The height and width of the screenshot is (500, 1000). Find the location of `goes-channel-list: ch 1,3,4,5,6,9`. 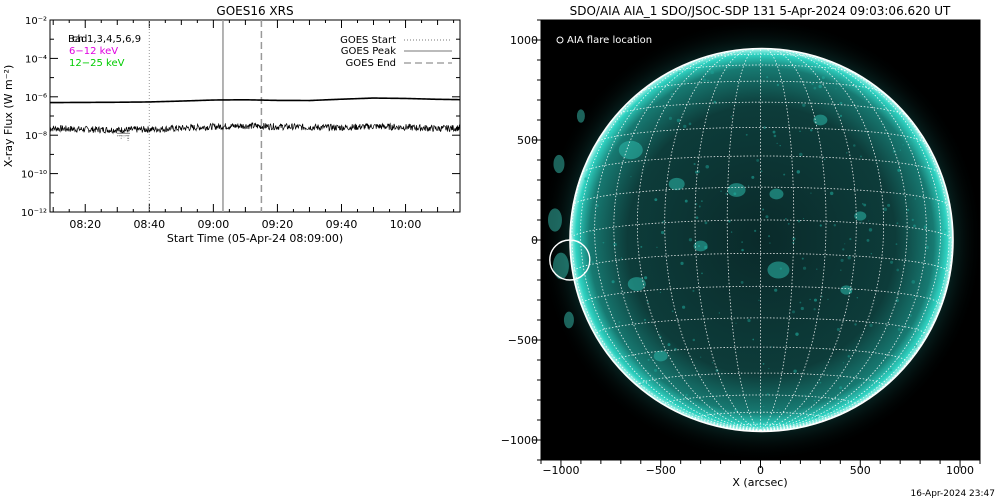

goes-channel-list: ch 1,3,4,5,6,9 is located at coordinates (106, 39).